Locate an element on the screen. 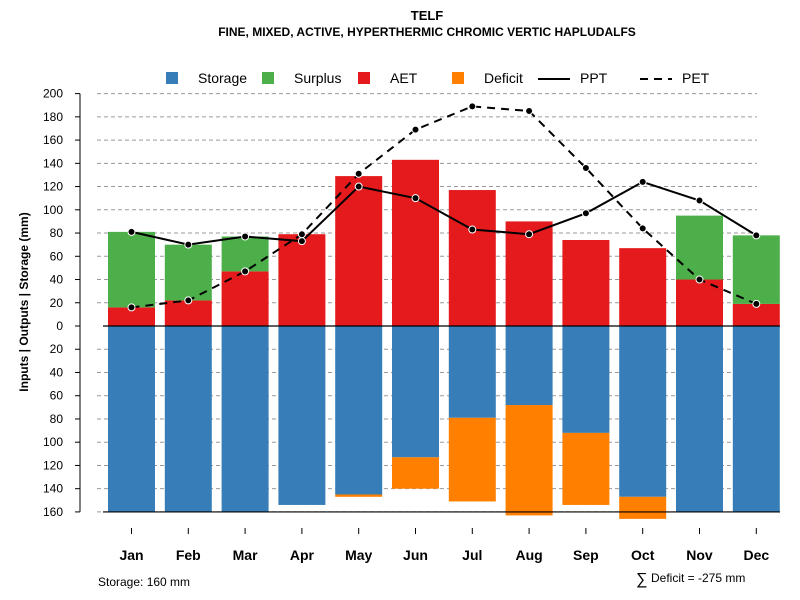  storage-note: Storage: 160 mm is located at coordinates (144, 582).